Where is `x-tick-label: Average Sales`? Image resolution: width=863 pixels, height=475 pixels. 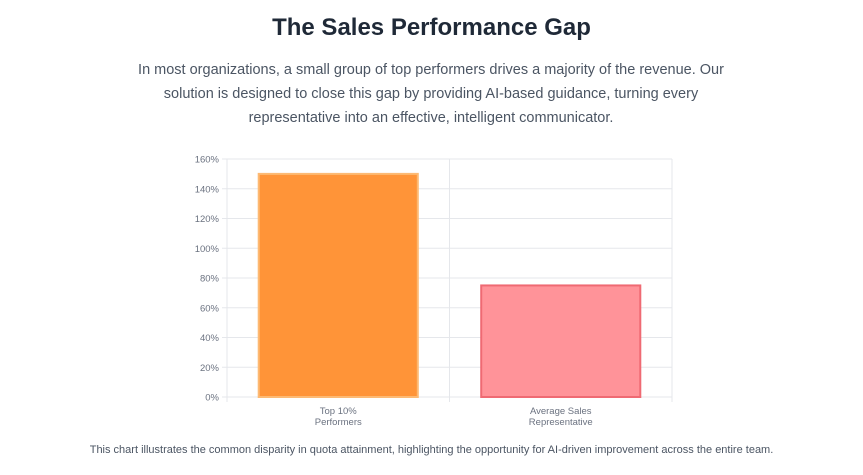
x-tick-label: Average Sales is located at coordinates (561, 411).